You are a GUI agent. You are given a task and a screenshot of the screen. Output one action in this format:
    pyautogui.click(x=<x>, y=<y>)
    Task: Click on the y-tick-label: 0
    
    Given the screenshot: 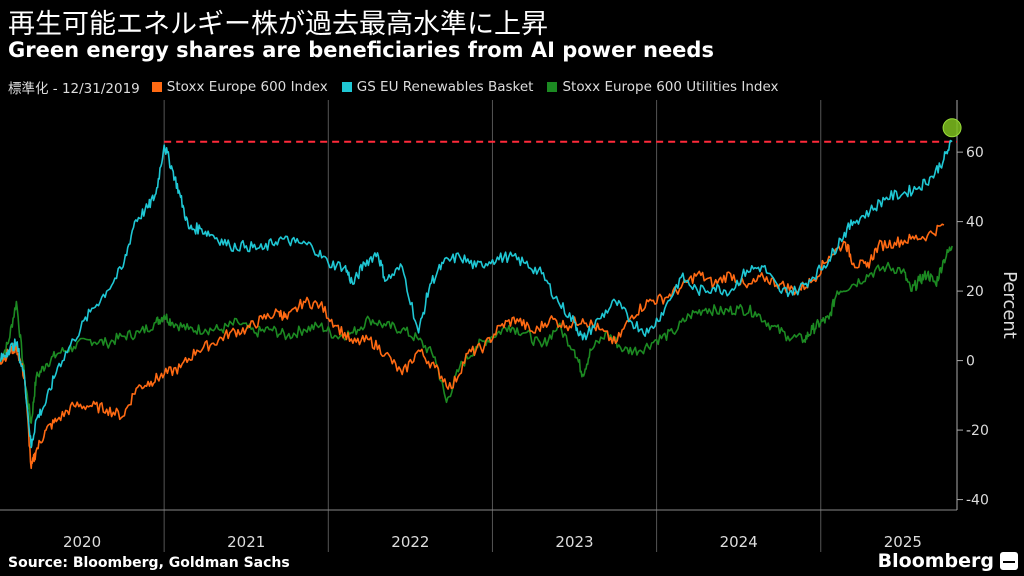 What is the action you would take?
    pyautogui.click(x=970, y=362)
    